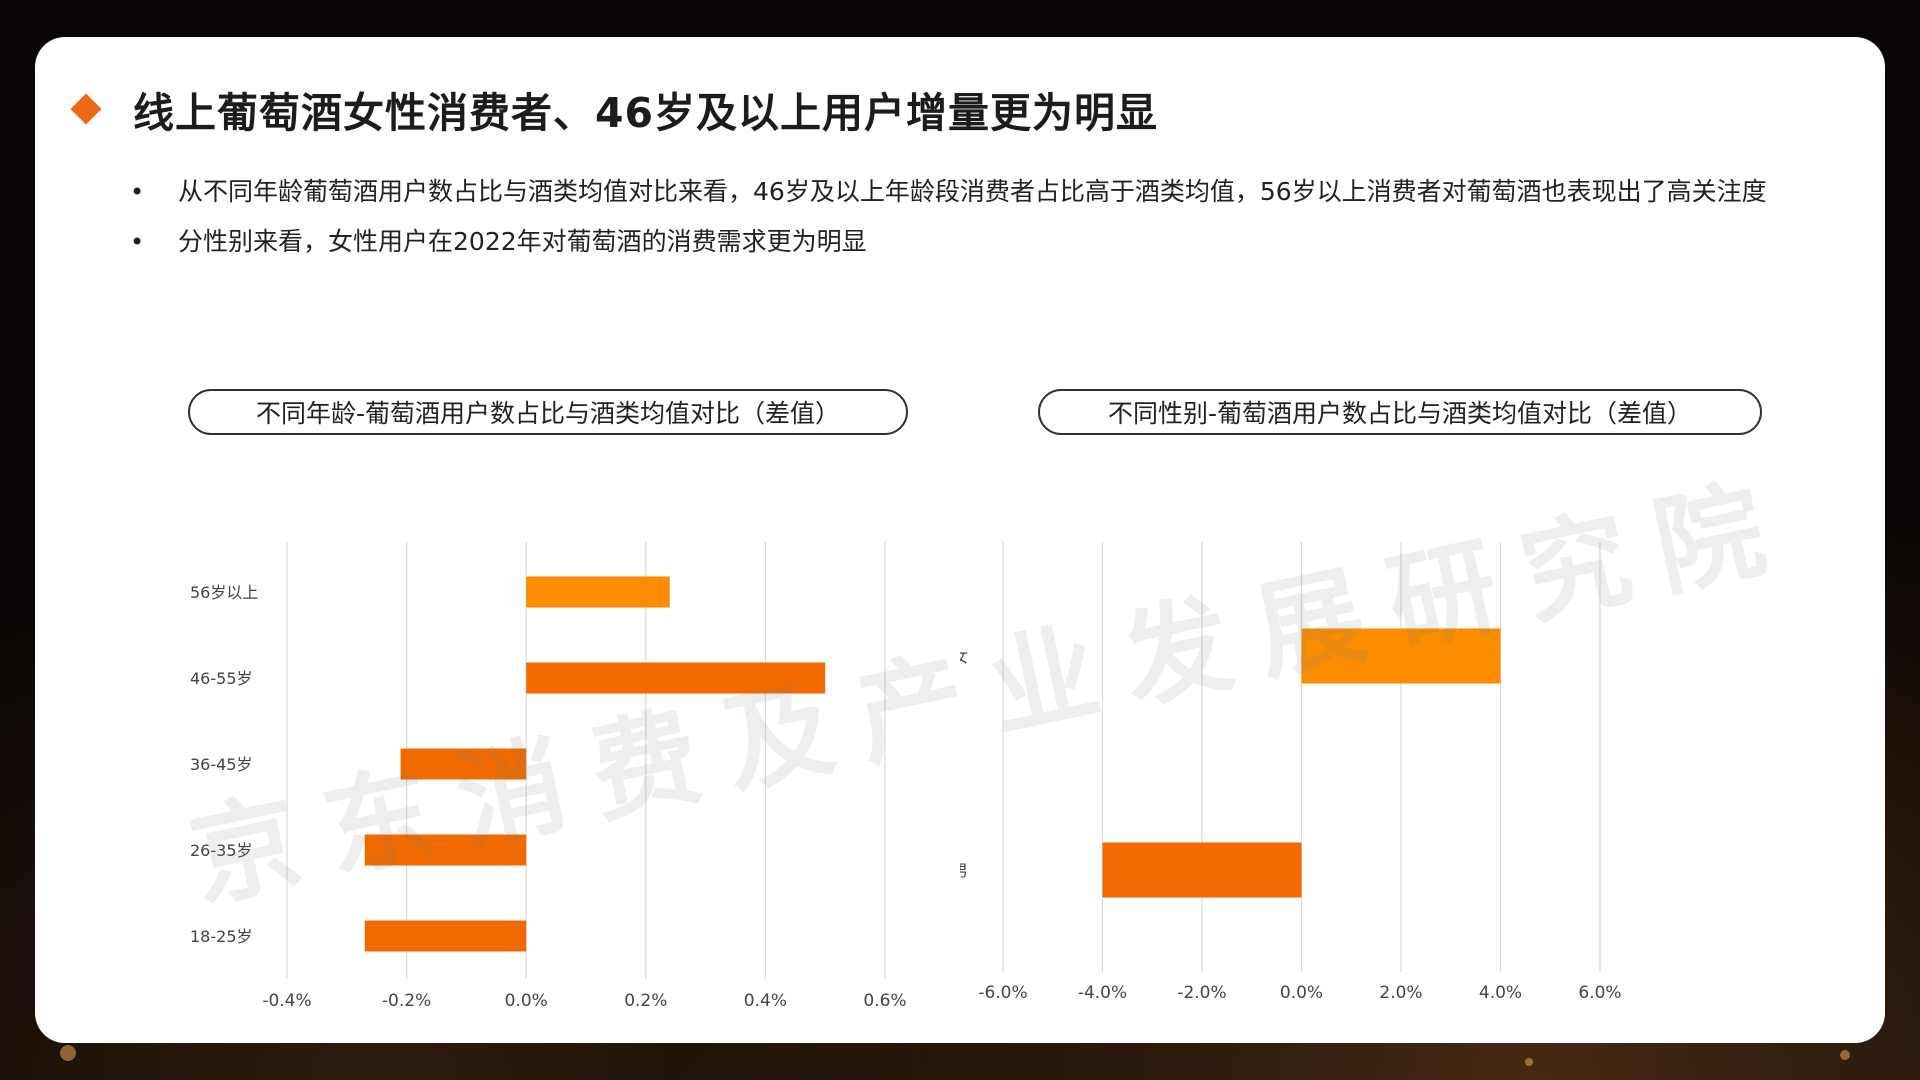 The height and width of the screenshot is (1080, 1920). What do you see at coordinates (1400, 412) in the screenshot?
I see `gender-chart-title: 不同性别-葡萄酒用户数占比与酒类均值对比（差值）` at bounding box center [1400, 412].